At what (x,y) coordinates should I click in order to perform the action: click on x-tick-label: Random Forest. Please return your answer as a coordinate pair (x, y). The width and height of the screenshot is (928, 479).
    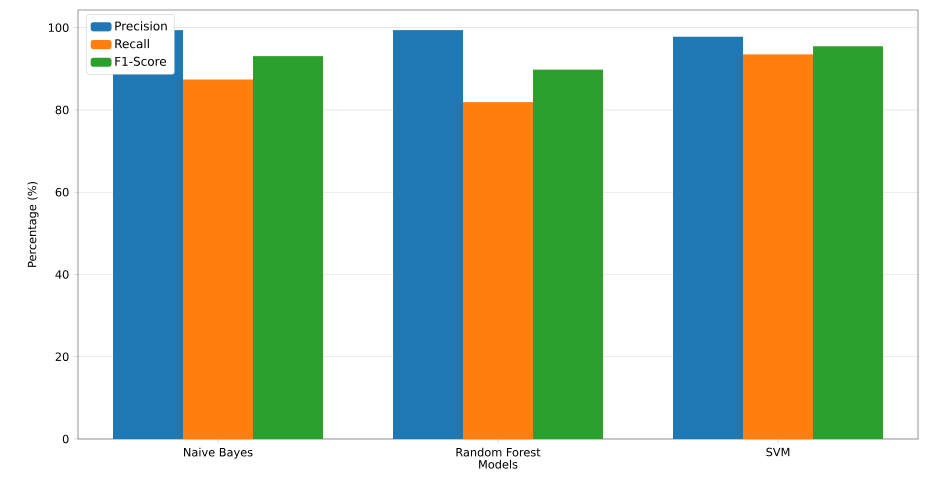
    Looking at the image, I should click on (498, 452).